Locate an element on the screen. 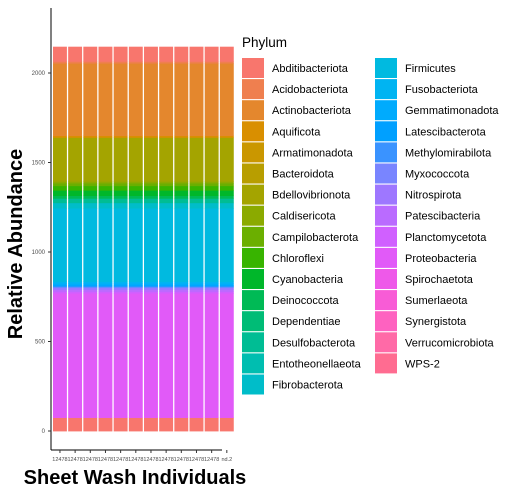 The height and width of the screenshot is (494, 519). legend-label: Actinobacteriota is located at coordinates (312, 111).